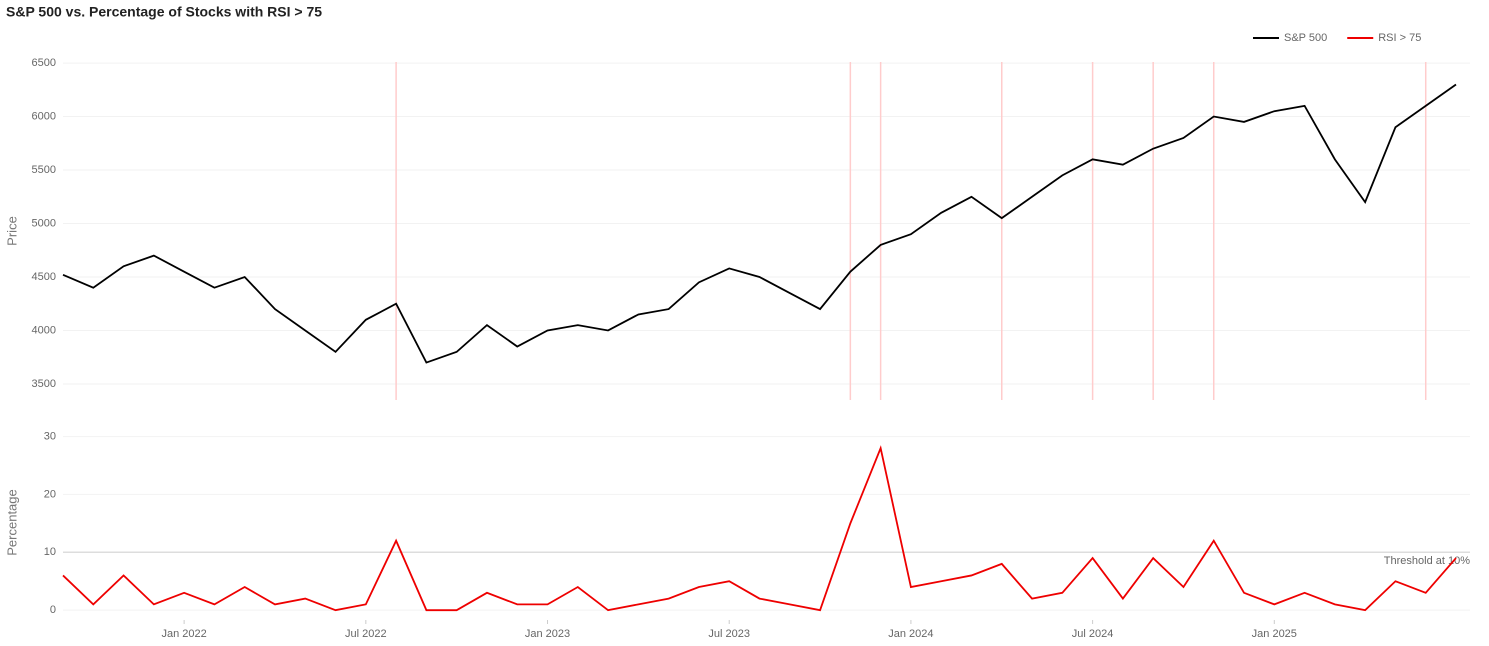 Image resolution: width=1489 pixels, height=646 pixels. Describe the element at coordinates (1274, 634) in the screenshot. I see `x-tick-label: Jan 2025` at that location.